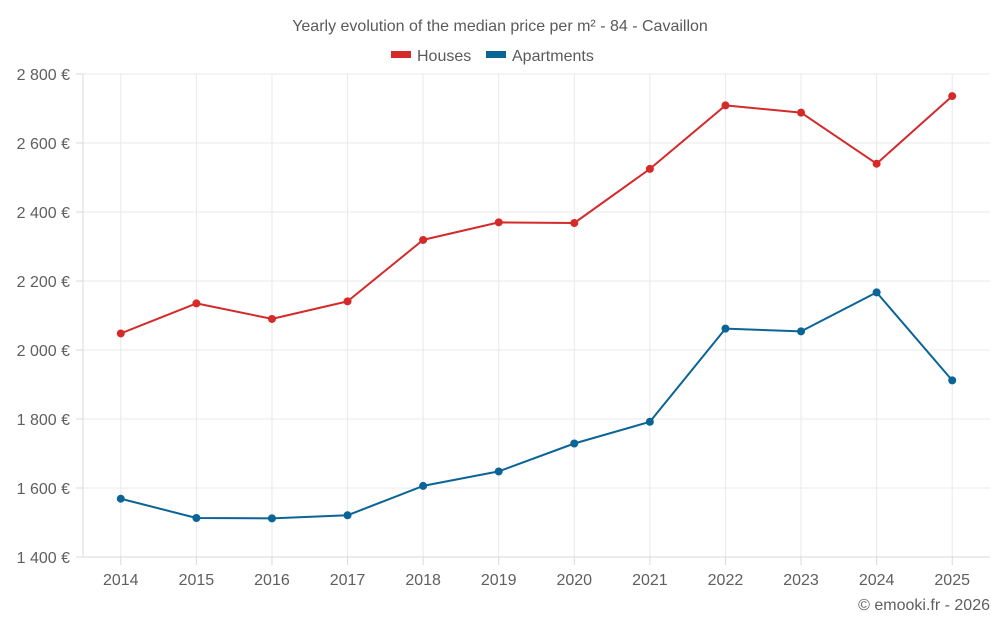  What do you see at coordinates (43, 558) in the screenshot?
I see `y-tick-label: 1 400 €` at bounding box center [43, 558].